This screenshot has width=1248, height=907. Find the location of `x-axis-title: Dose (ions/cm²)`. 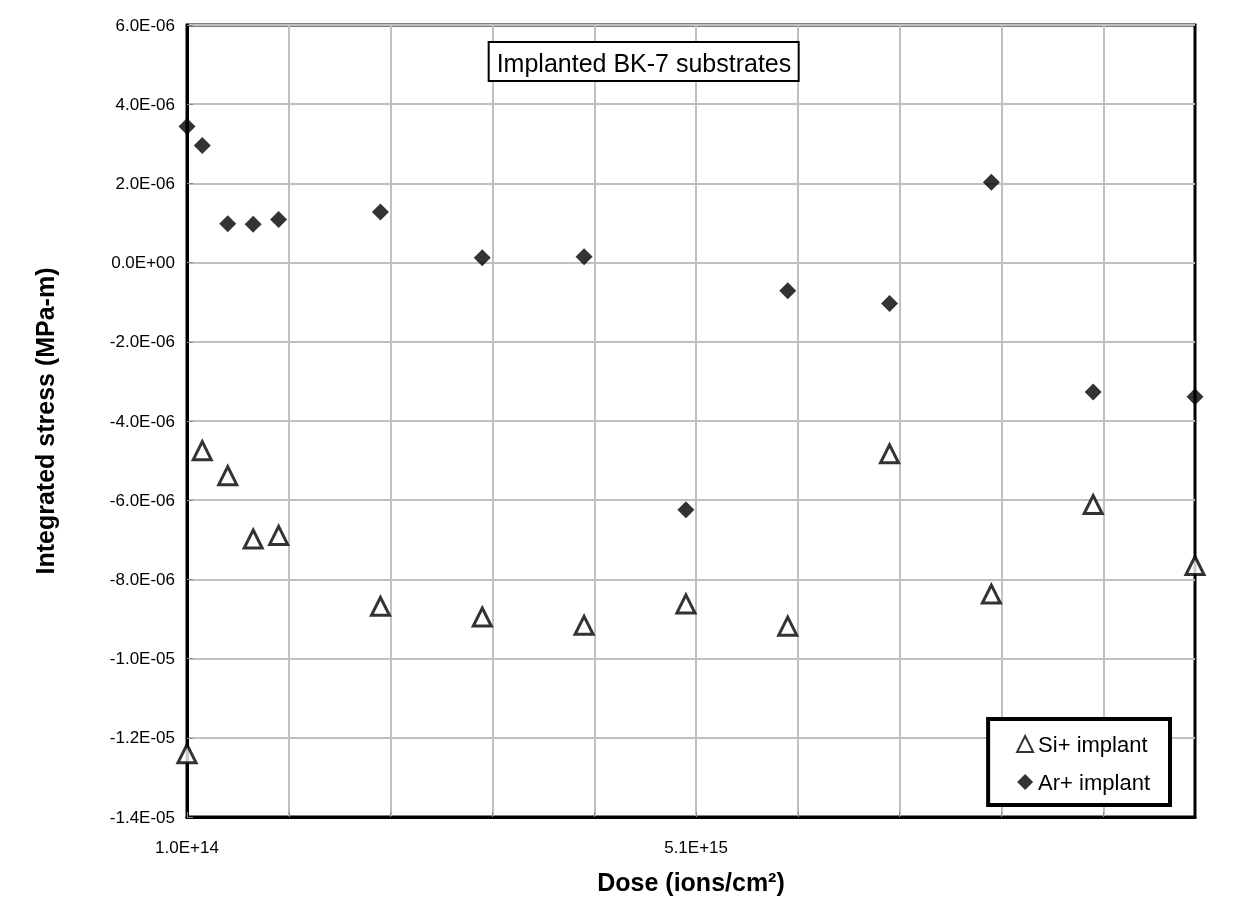

x-axis-title: Dose (ions/cm²) is located at coordinates (691, 881).